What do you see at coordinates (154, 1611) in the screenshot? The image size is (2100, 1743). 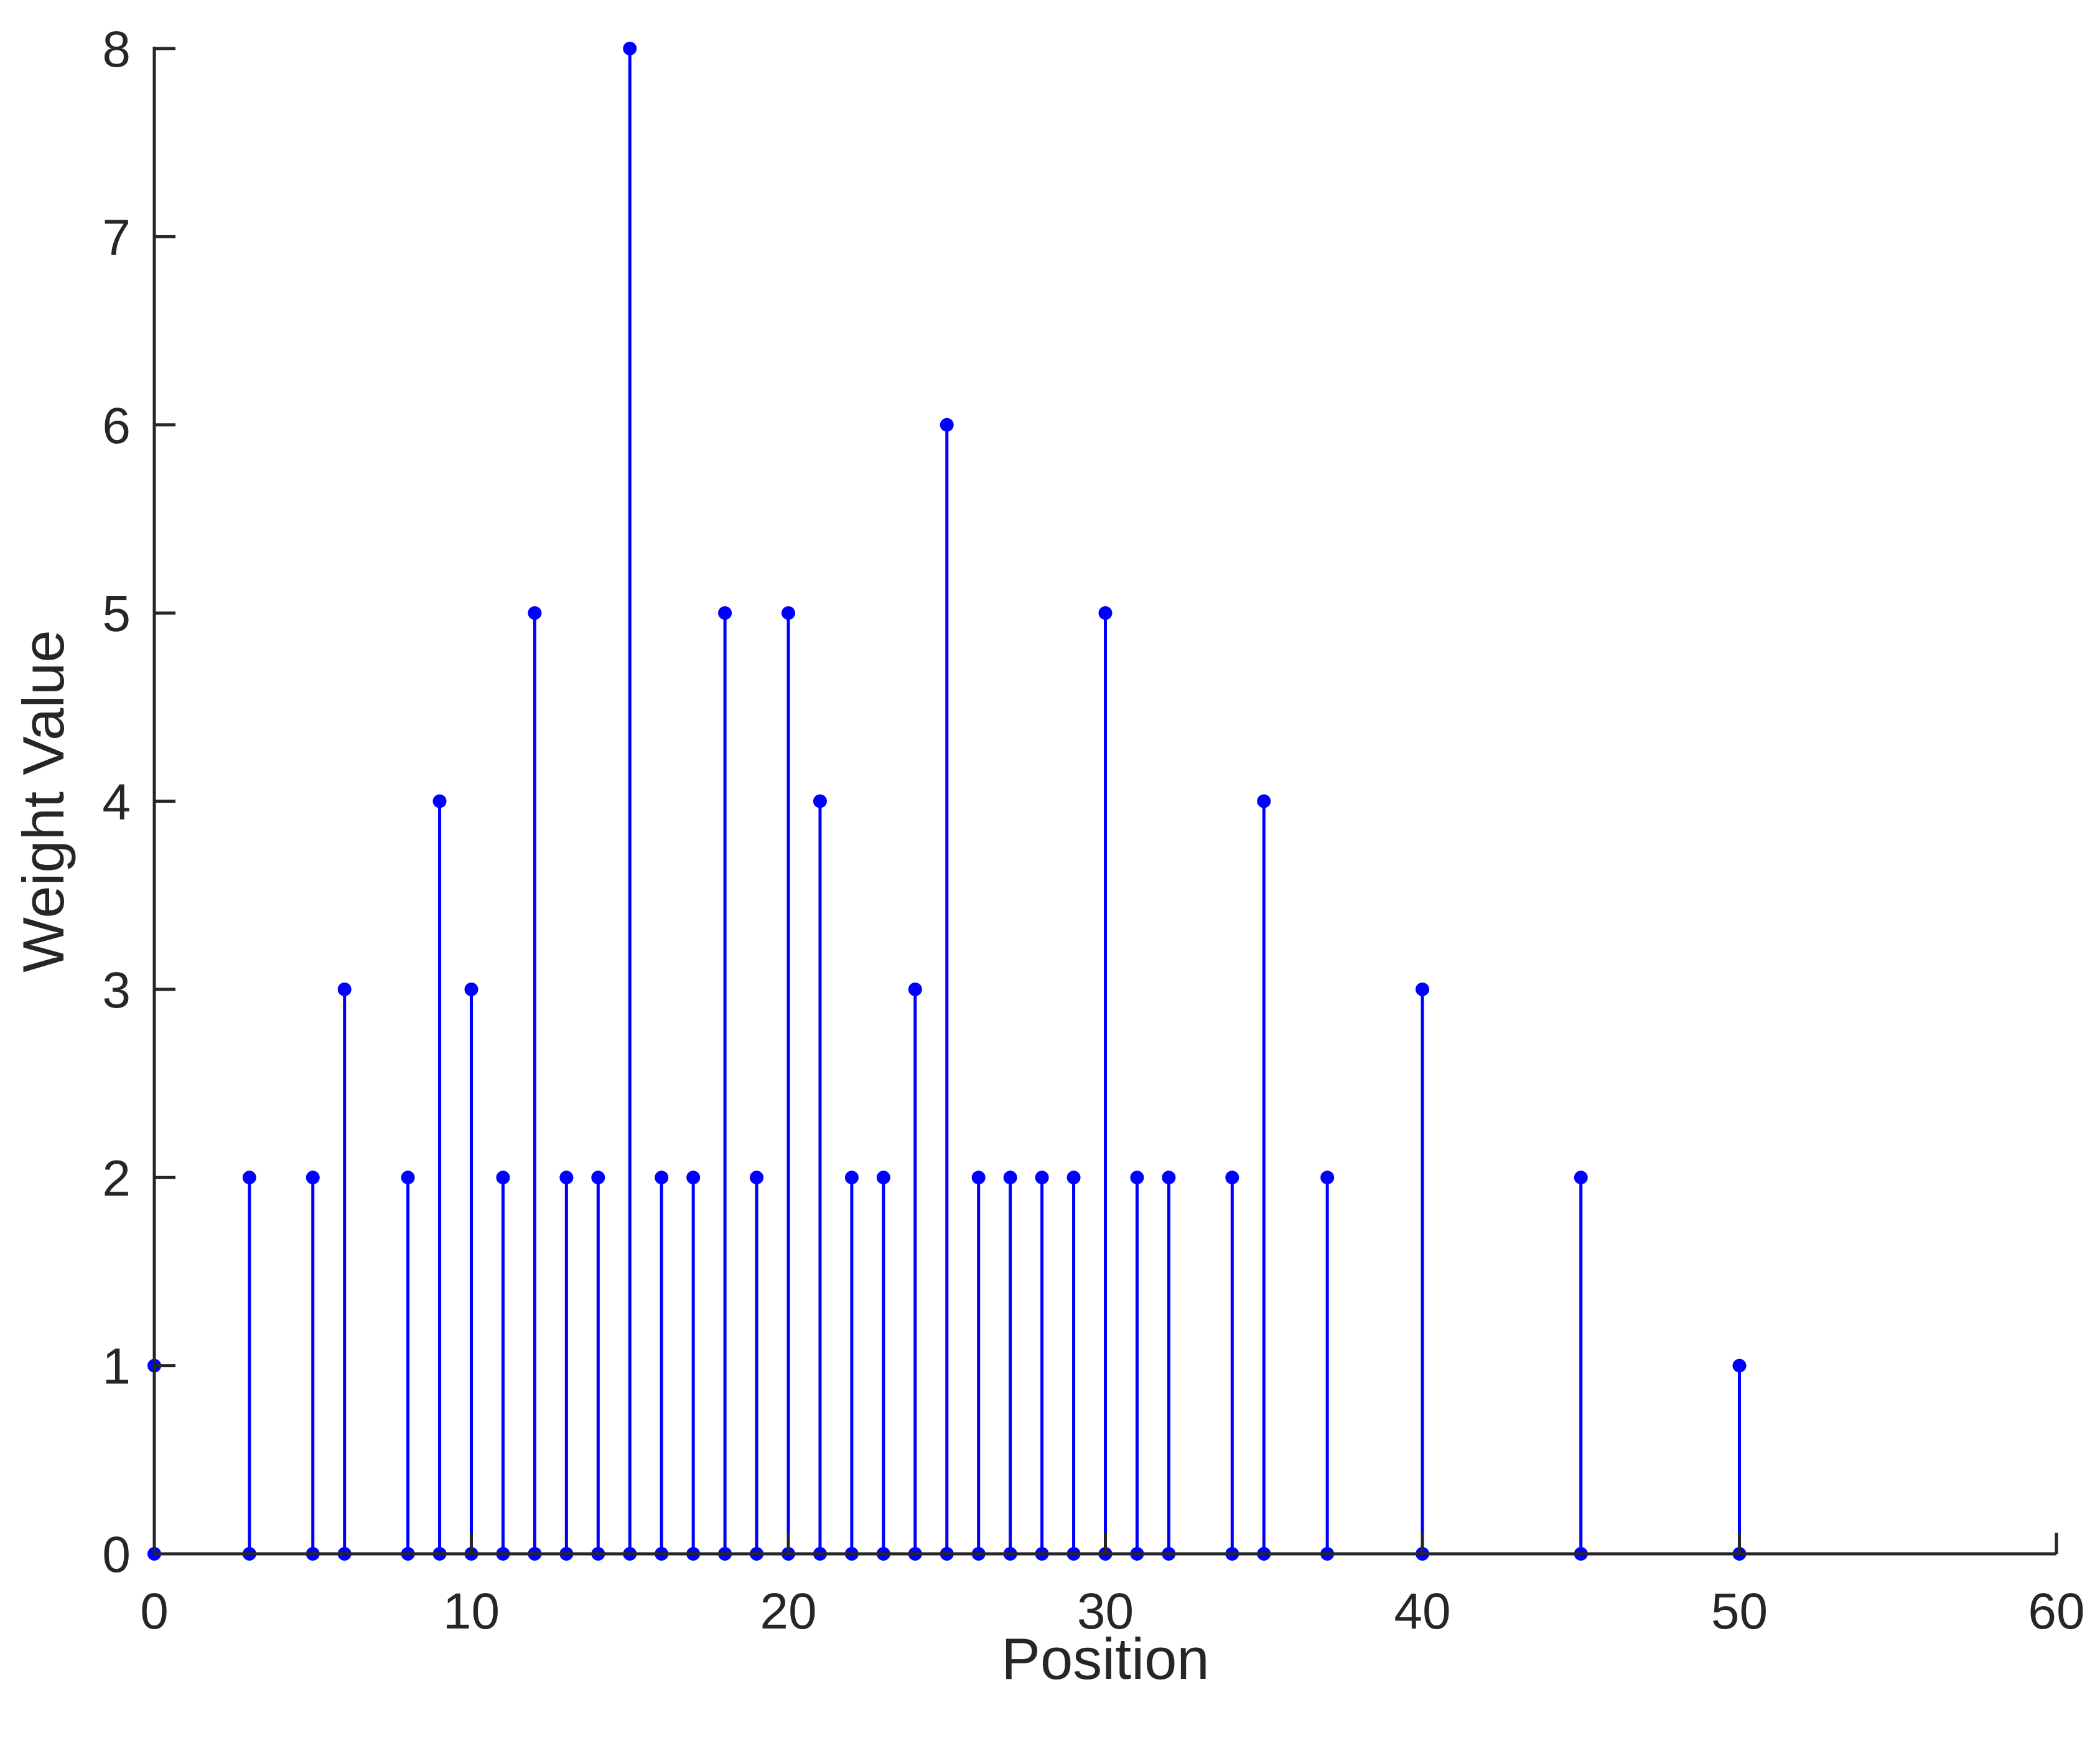 I see `x-tick-label: 0` at bounding box center [154, 1611].